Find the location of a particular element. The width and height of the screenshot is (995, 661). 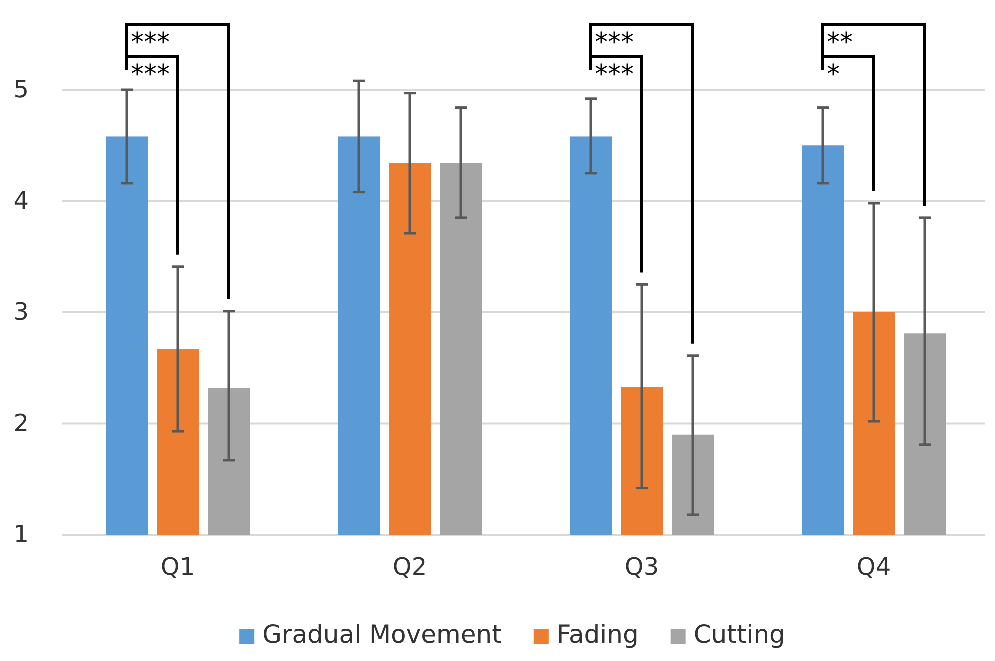

x-tick-label: Q2 is located at coordinates (410, 567).